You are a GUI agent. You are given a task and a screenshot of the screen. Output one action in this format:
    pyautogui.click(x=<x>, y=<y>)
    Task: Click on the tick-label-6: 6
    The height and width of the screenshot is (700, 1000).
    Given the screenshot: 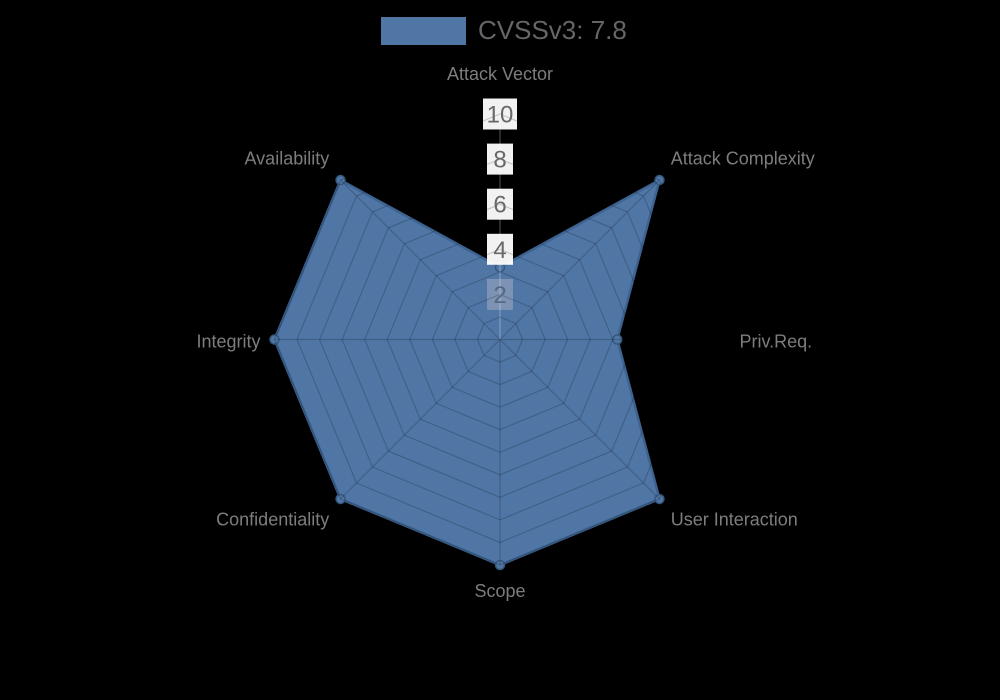 What is the action you would take?
    pyautogui.click(x=499, y=205)
    